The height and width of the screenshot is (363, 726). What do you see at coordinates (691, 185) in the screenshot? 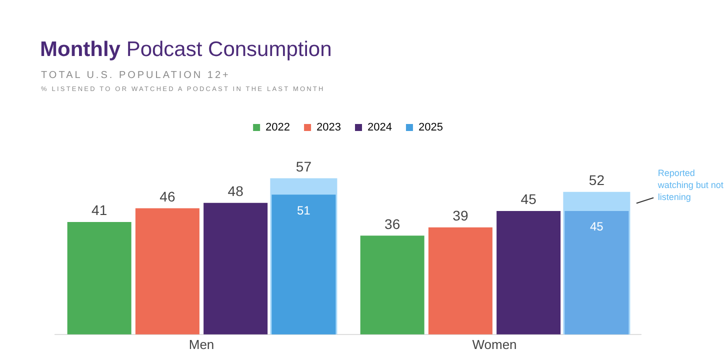
I see `text: Reported watching but not listening` at bounding box center [691, 185].